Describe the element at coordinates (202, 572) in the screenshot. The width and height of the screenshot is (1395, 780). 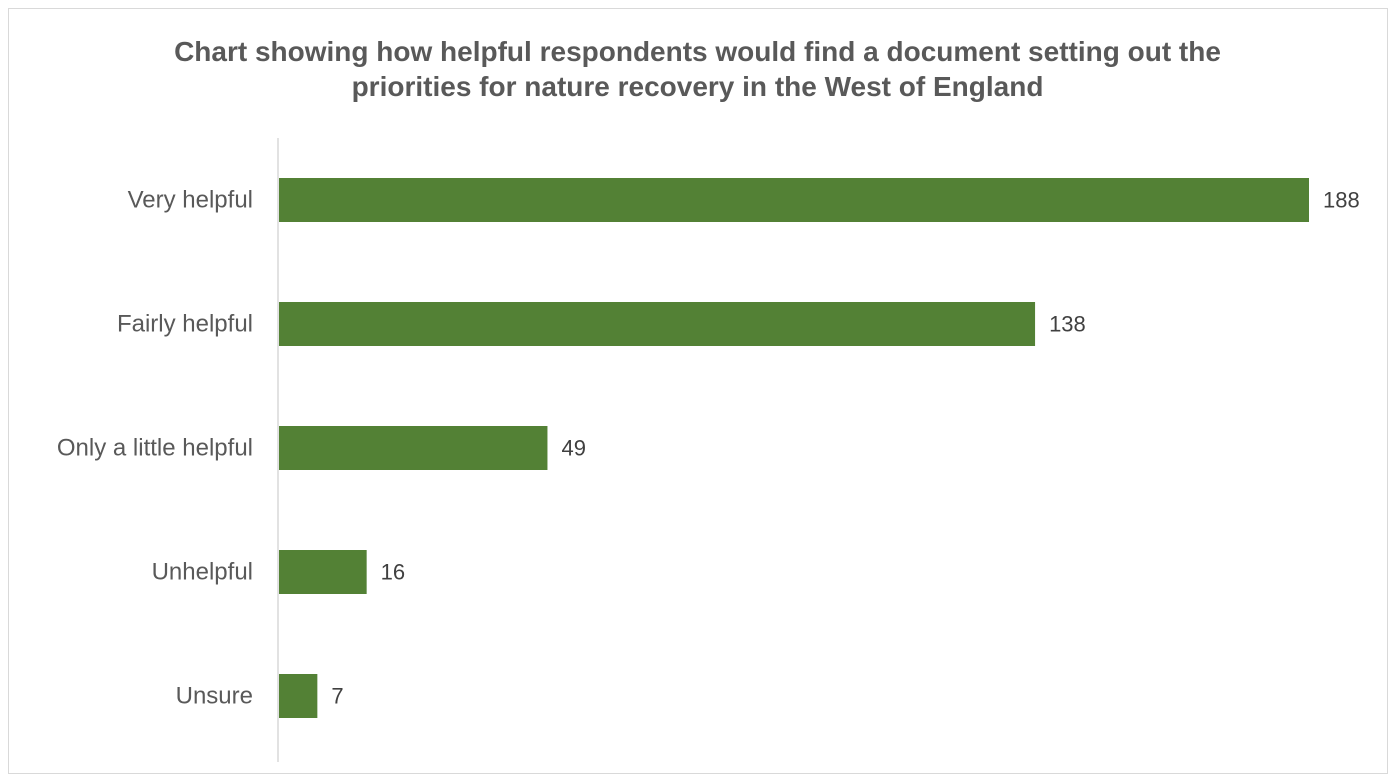
I see `category-label-3: Unhelpful` at that location.